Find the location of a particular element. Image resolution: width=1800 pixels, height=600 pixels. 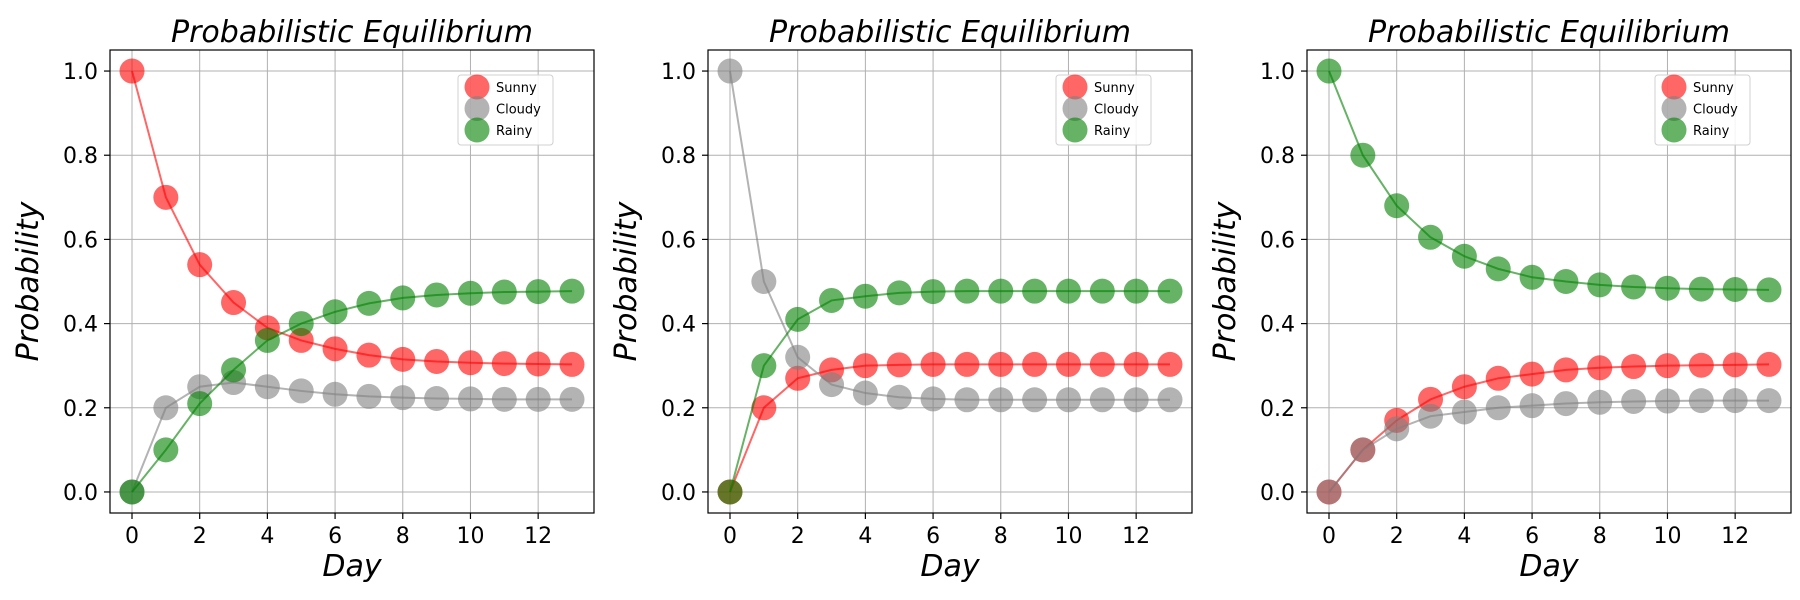

x-tick-label: 8 is located at coordinates (1001, 536).